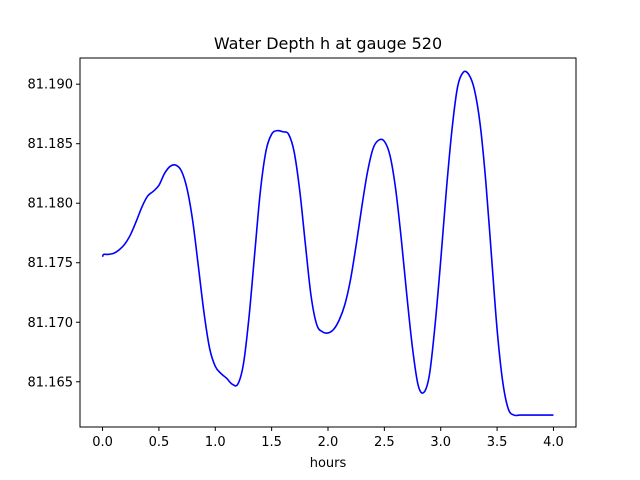 This screenshot has width=640, height=480. What do you see at coordinates (328, 463) in the screenshot?
I see `x-axis-label: hours` at bounding box center [328, 463].